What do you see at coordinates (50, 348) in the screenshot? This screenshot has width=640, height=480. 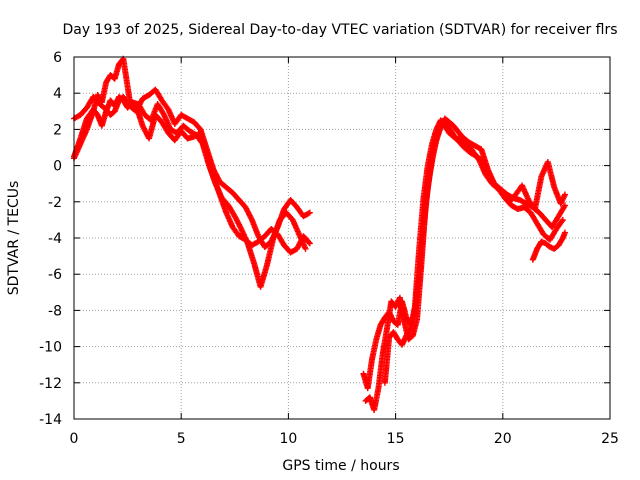 I see `y-tick-label: -10` at bounding box center [50, 348].